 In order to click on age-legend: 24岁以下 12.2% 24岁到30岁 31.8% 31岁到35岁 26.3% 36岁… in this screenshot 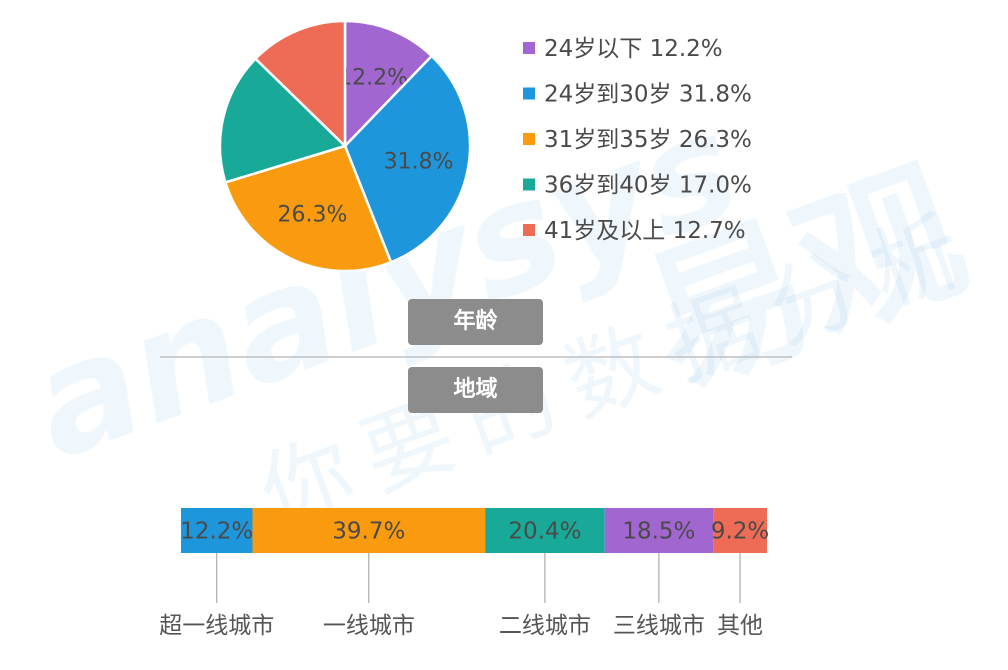, I will do `click(637, 140)`.